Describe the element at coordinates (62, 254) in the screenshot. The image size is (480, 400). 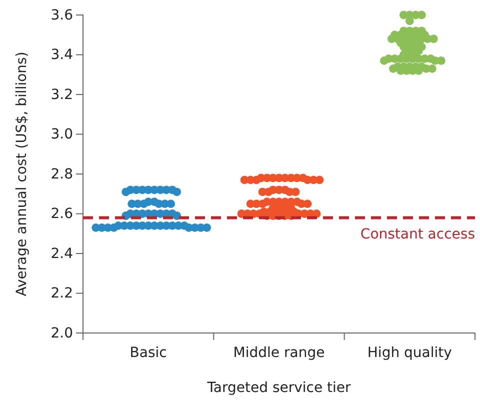
I see `y-tick-label: 2.4` at that location.